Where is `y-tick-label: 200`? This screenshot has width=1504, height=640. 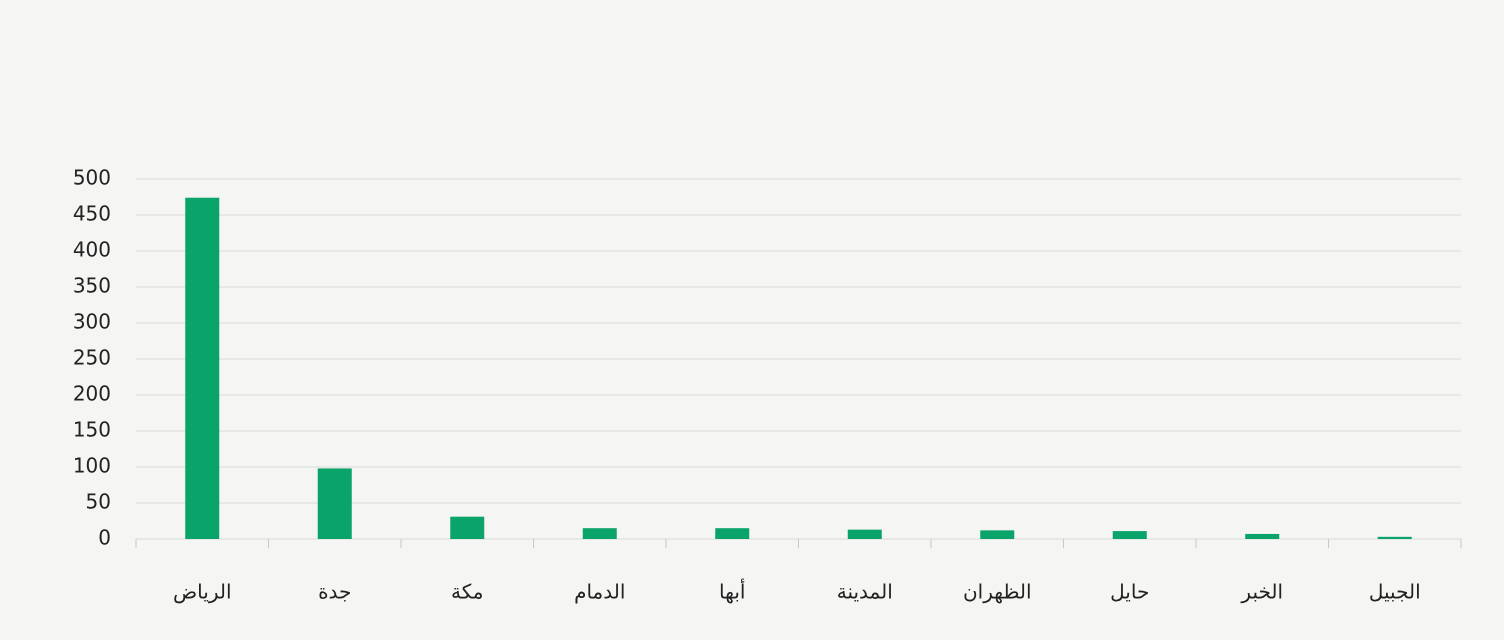
y-tick-label: 200 is located at coordinates (92, 394).